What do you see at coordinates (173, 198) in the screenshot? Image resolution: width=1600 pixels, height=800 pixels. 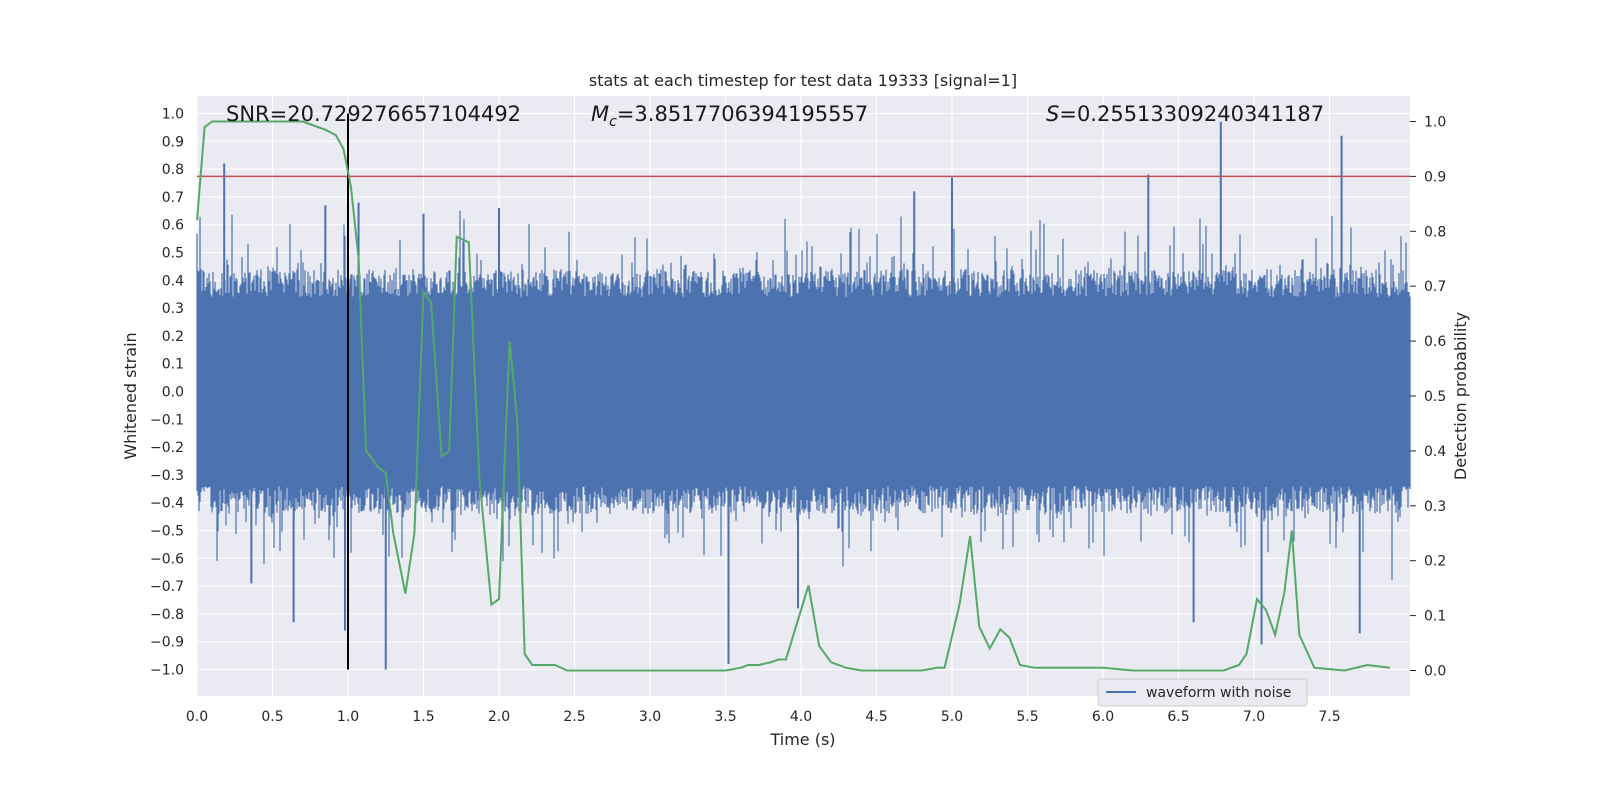 I see `y-tick-label-left: 0.7` at bounding box center [173, 198].